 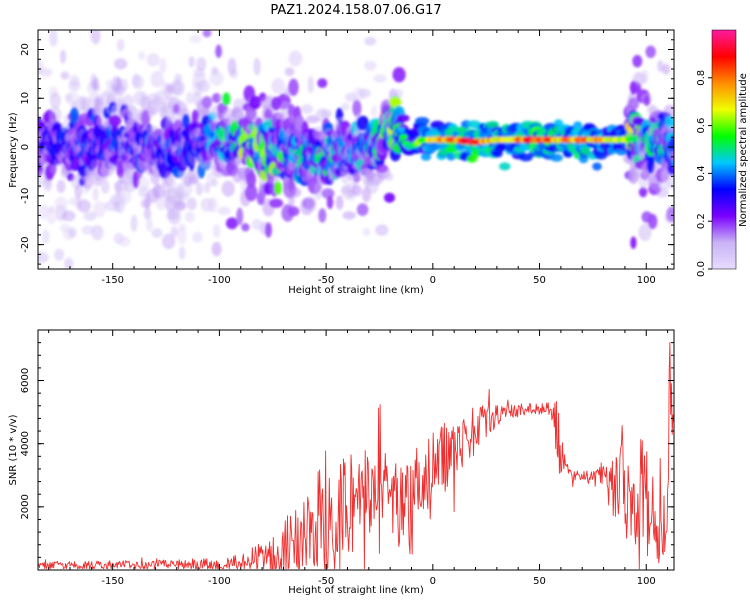 What do you see at coordinates (701, 173) in the screenshot?
I see `colorbar-tick-label: 0.4` at bounding box center [701, 173].